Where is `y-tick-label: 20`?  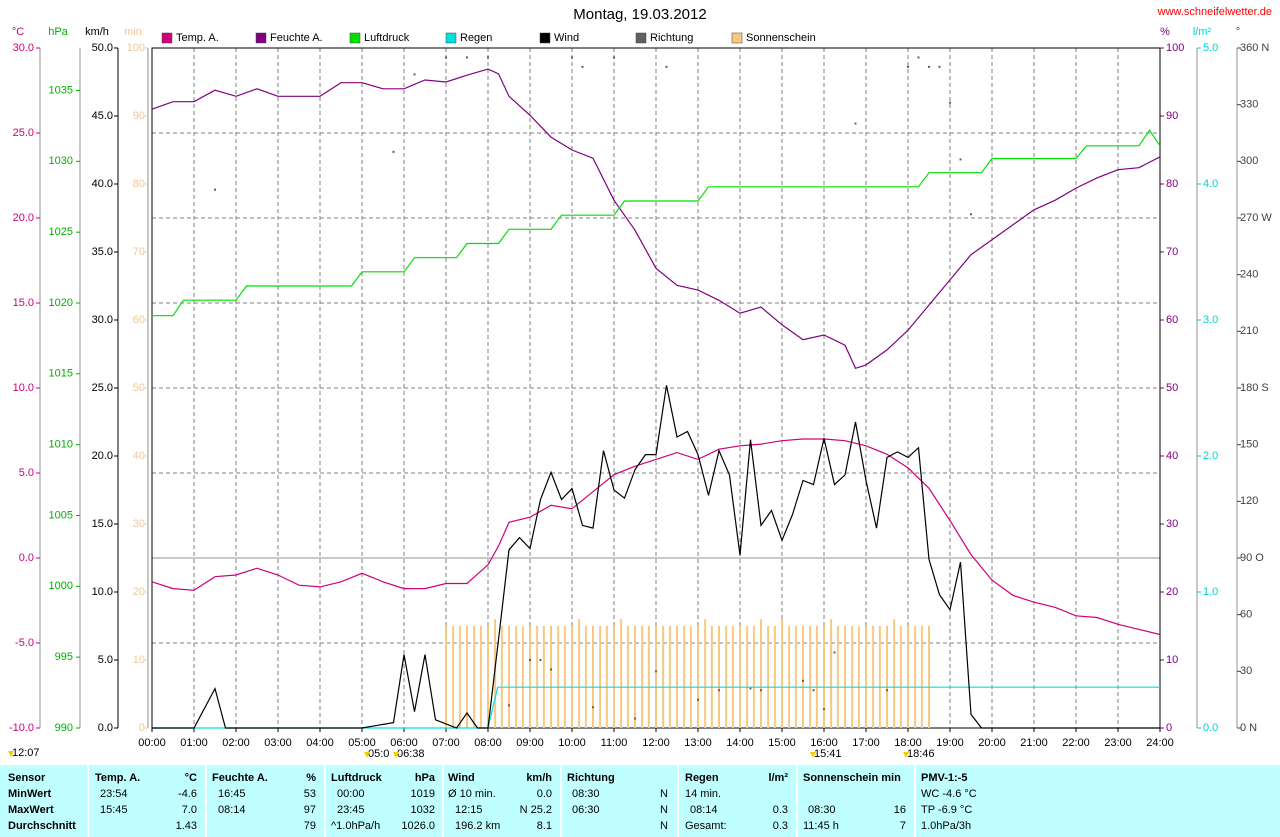 y-tick-label: 20 is located at coordinates (139, 592).